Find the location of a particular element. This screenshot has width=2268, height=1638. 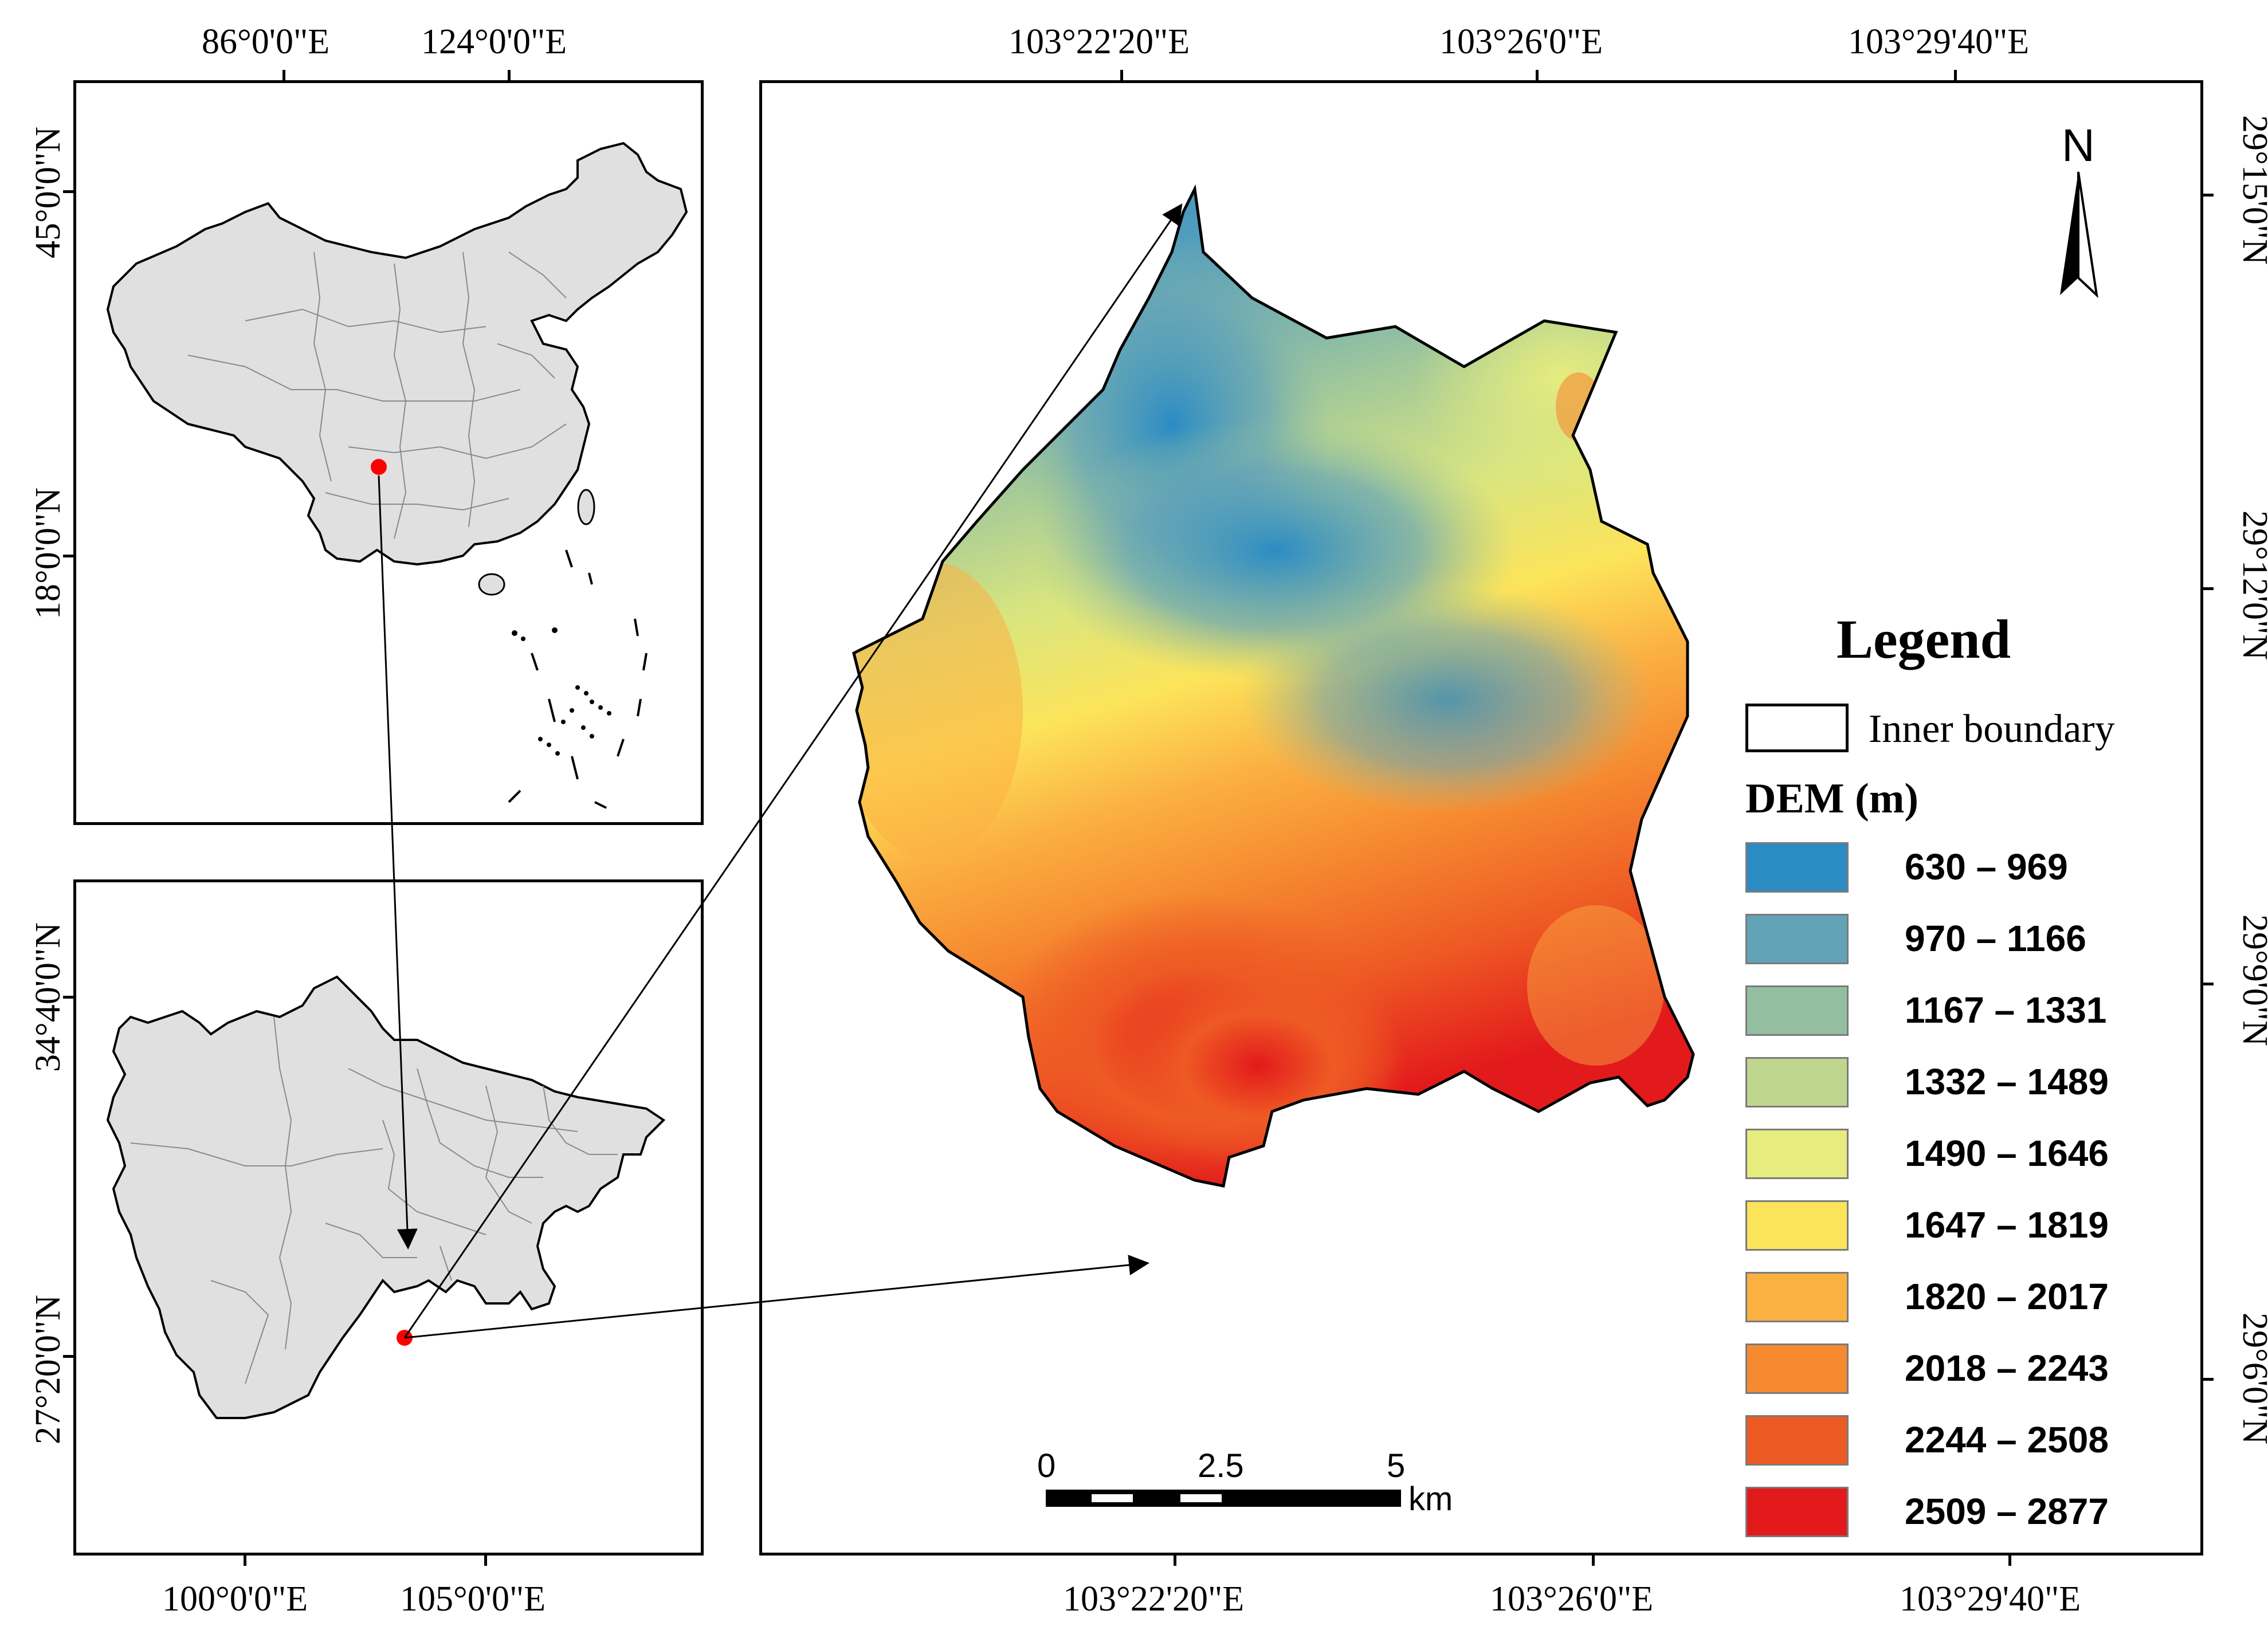

dem-legend-row: 1167 – 1331 is located at coordinates (1940, 1012).